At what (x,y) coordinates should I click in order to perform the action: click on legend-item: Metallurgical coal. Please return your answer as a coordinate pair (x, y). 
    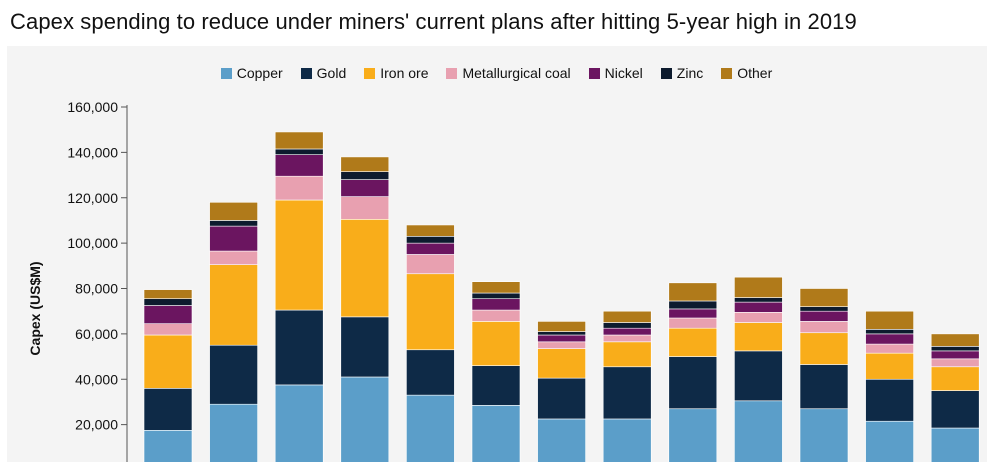
    Looking at the image, I should click on (508, 73).